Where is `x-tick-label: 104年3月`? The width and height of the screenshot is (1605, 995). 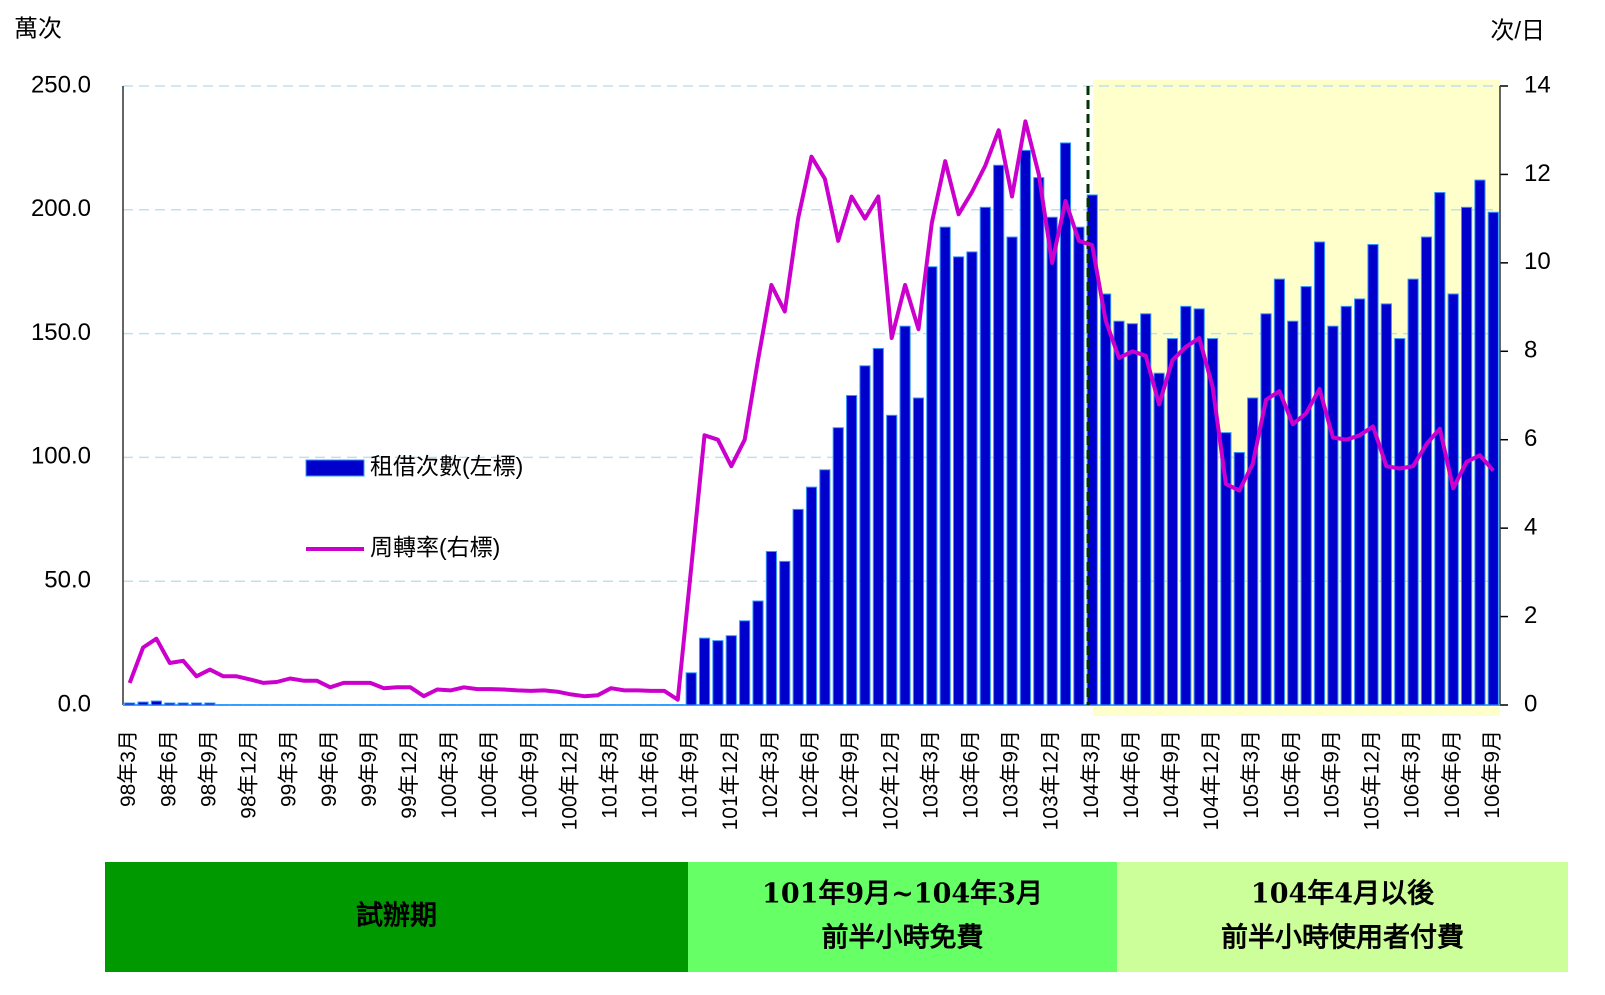
x-tick-label: 104年3月 is located at coordinates (1091, 774).